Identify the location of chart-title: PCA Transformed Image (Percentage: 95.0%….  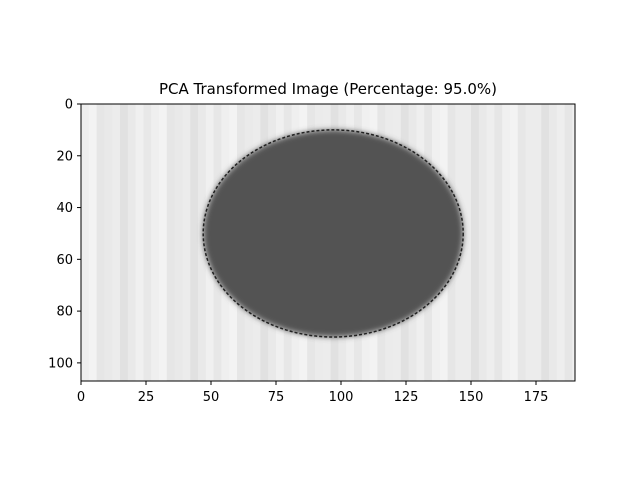
(328, 89).